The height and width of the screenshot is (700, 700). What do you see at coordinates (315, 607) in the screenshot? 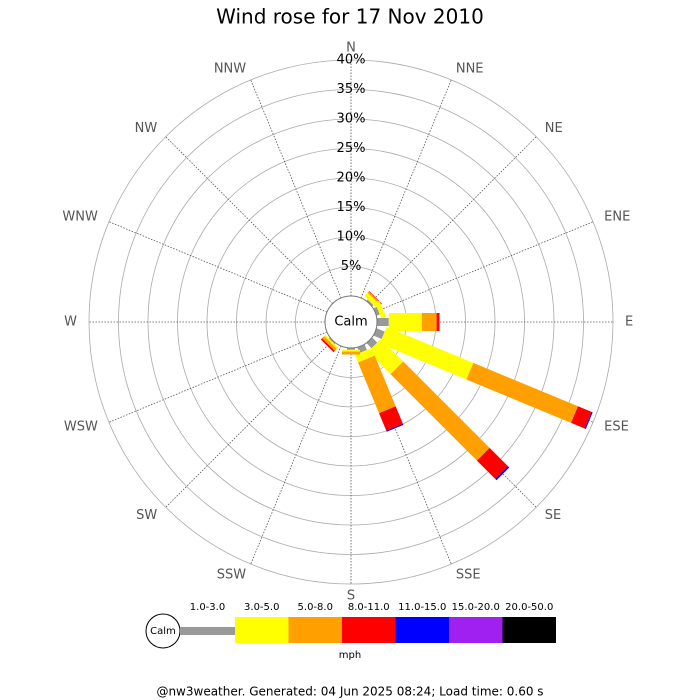
I see `legend-label: 5.0-8.0` at bounding box center [315, 607].